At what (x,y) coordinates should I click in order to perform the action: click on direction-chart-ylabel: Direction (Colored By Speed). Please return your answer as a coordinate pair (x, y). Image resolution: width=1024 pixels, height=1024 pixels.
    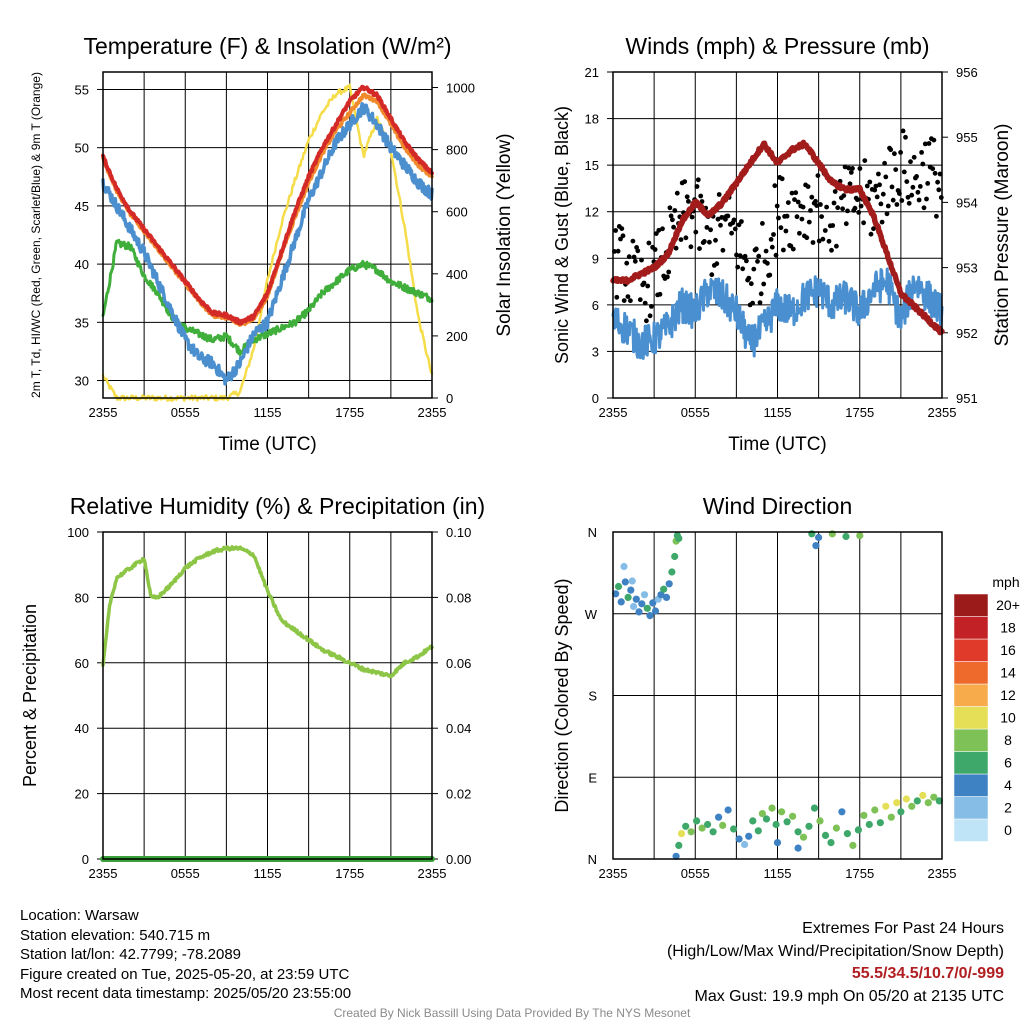
    Looking at the image, I should click on (562, 695).